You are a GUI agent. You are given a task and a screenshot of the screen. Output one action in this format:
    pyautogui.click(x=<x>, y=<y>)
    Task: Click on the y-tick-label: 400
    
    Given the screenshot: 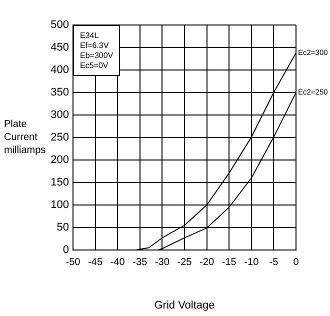 What is the action you would take?
    pyautogui.click(x=59, y=70)
    